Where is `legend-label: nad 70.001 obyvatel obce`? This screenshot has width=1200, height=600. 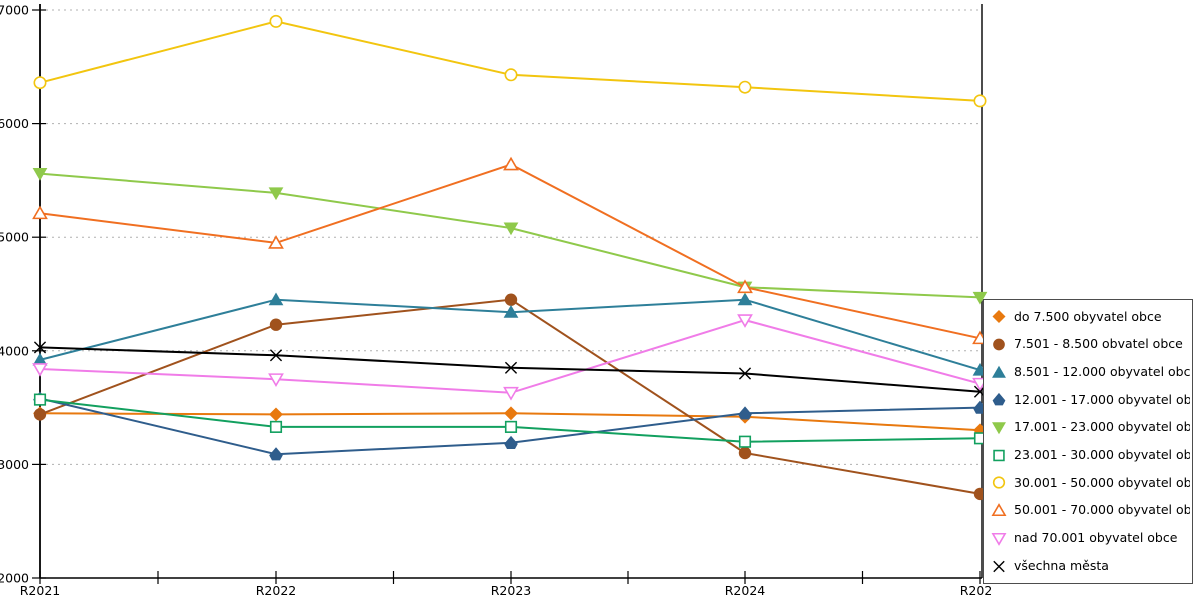
legend-label: nad 70.001 obyvatel obce is located at coordinates (1096, 538).